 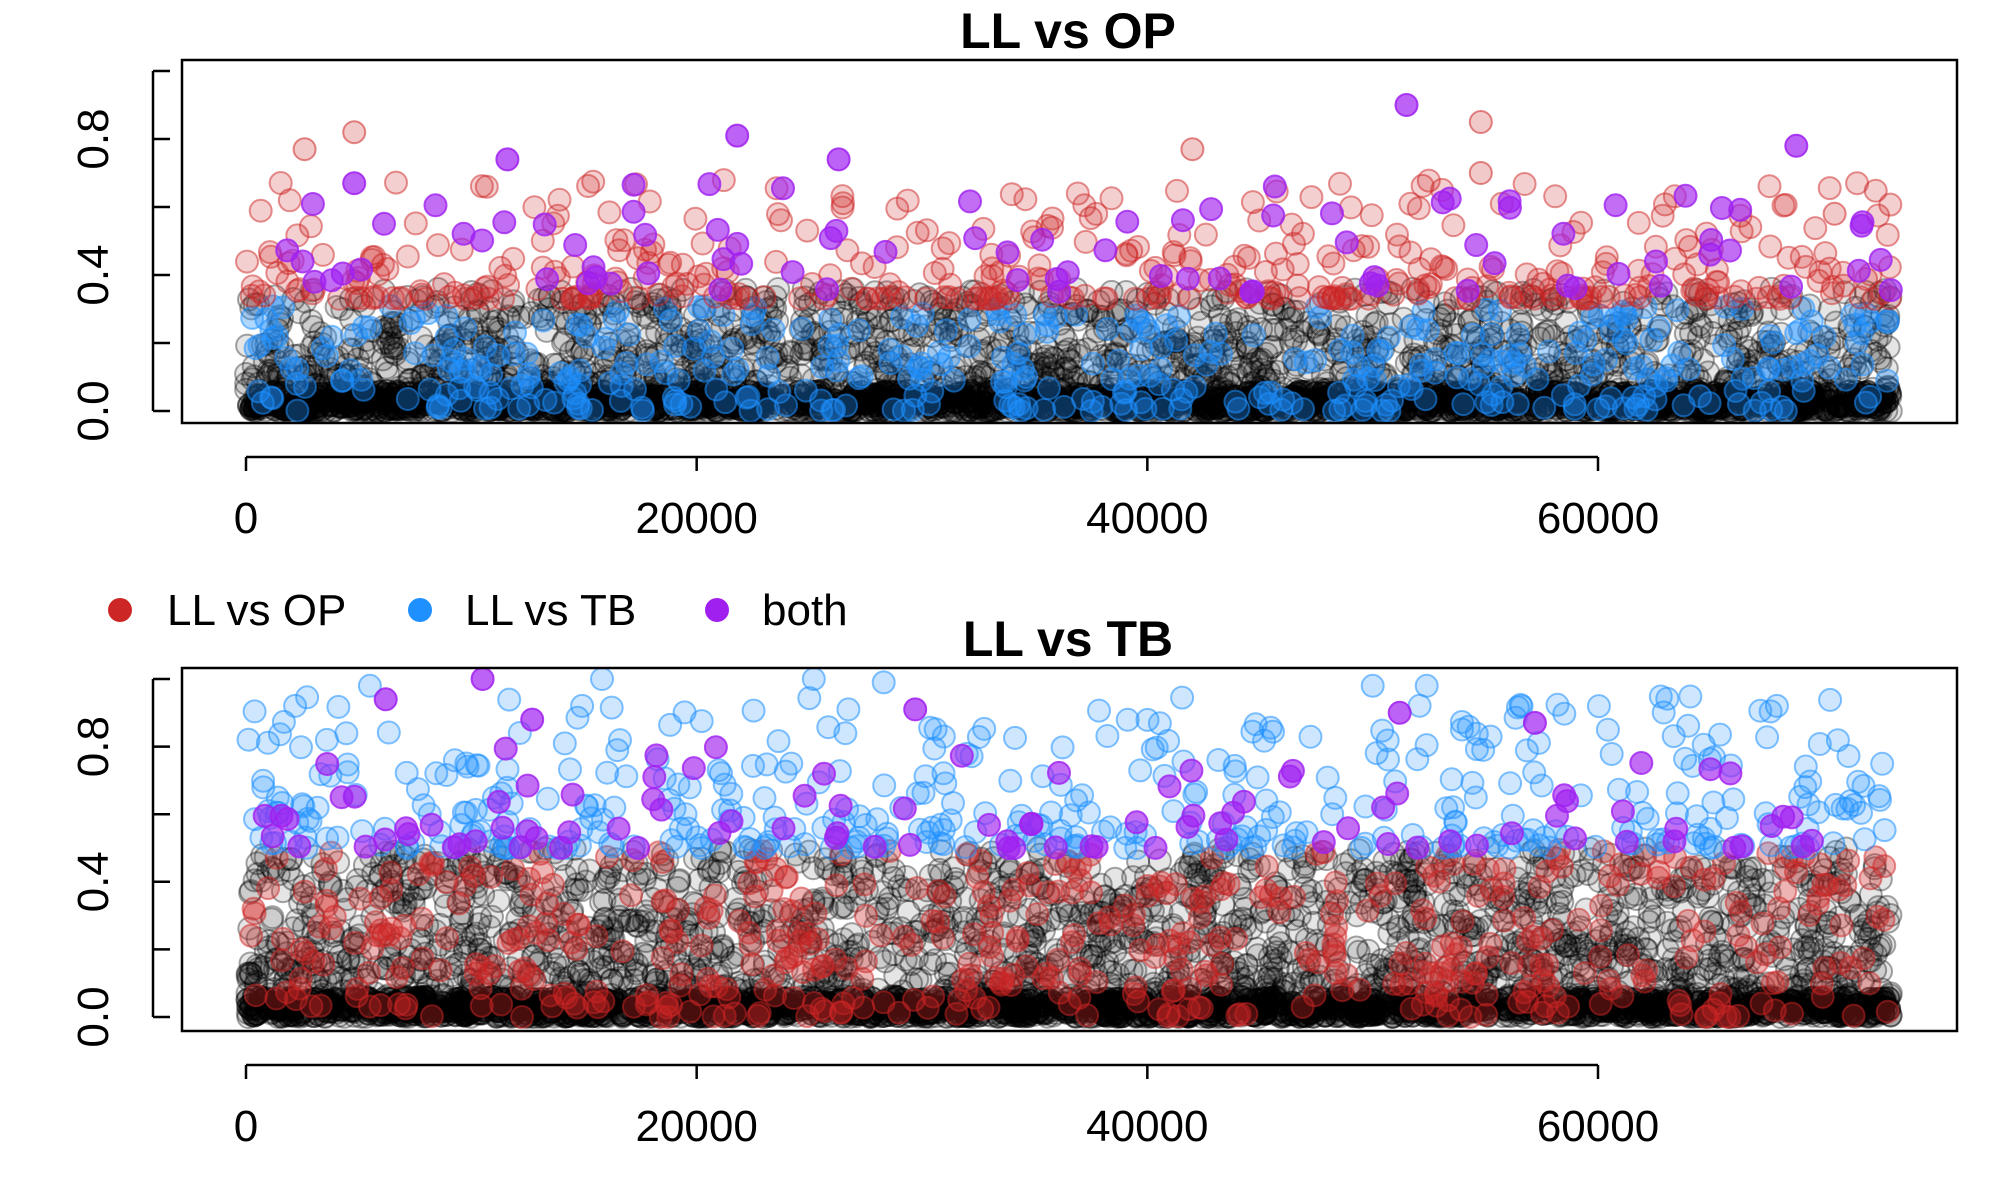 What do you see at coordinates (717, 610) in the screenshot?
I see `legend-marker` at bounding box center [717, 610].